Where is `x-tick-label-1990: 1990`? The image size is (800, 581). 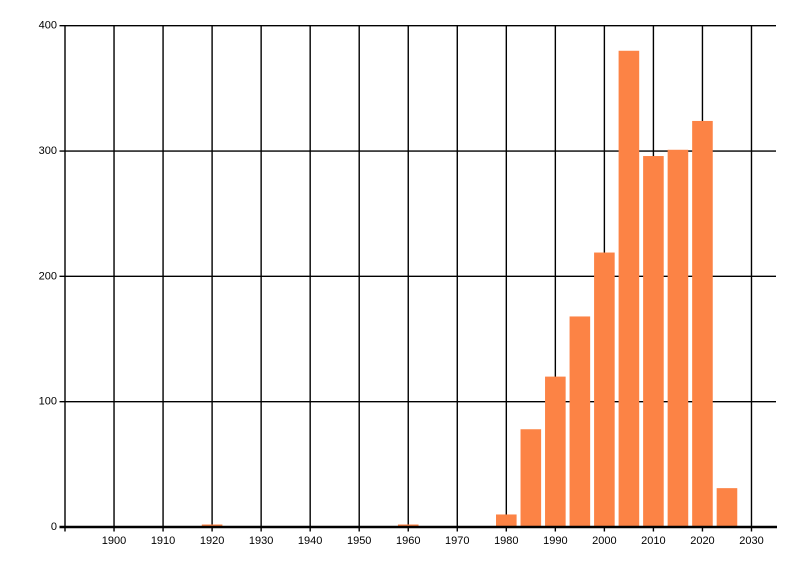
x-tick-label-1990: 1990 is located at coordinates (555, 541).